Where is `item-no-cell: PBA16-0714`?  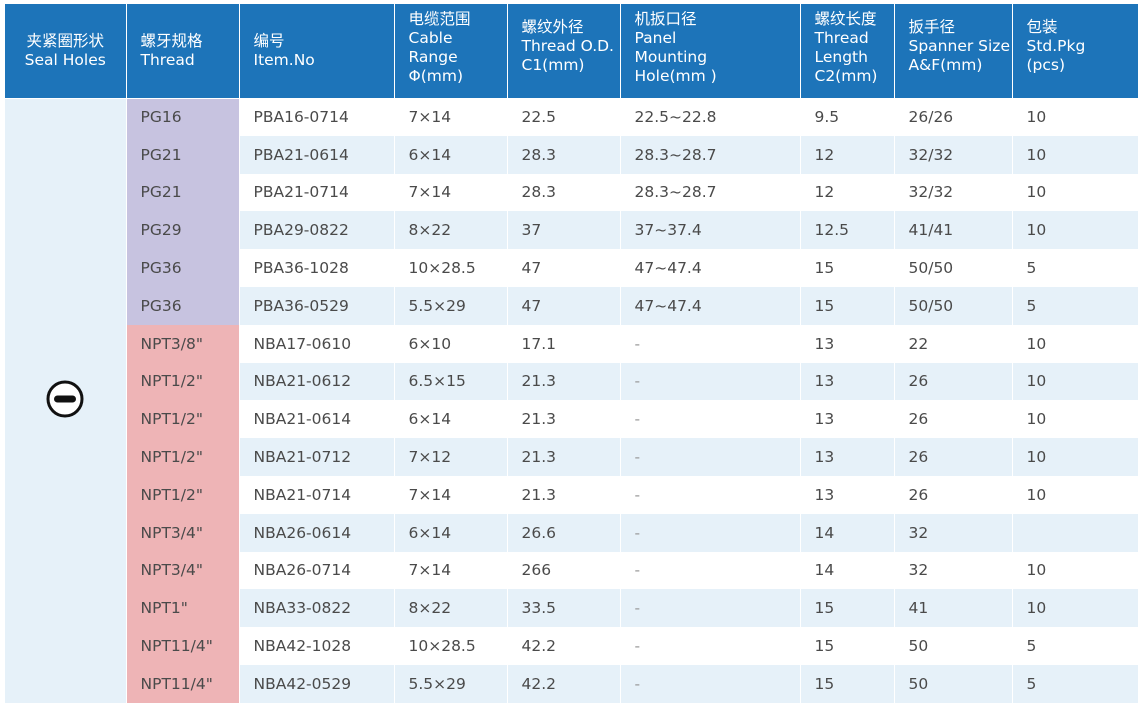 item-no-cell: PBA16-0714 is located at coordinates (317, 117).